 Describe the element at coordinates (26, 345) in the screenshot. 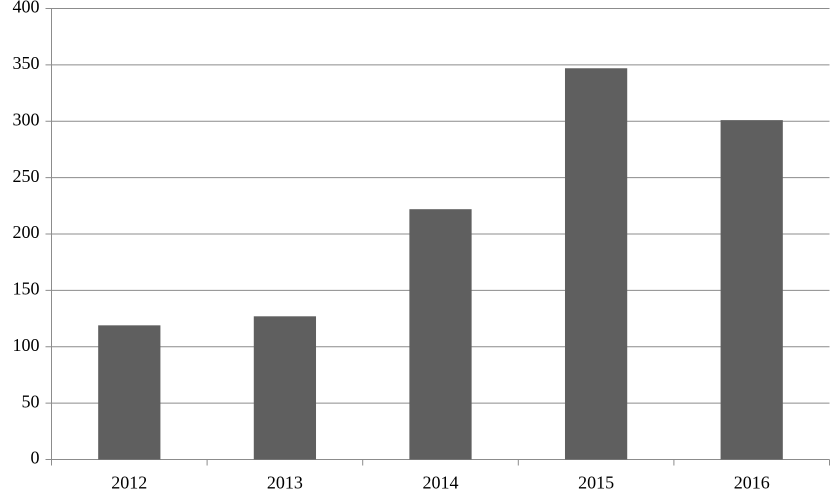

I see `y-tick-label: 100` at that location.